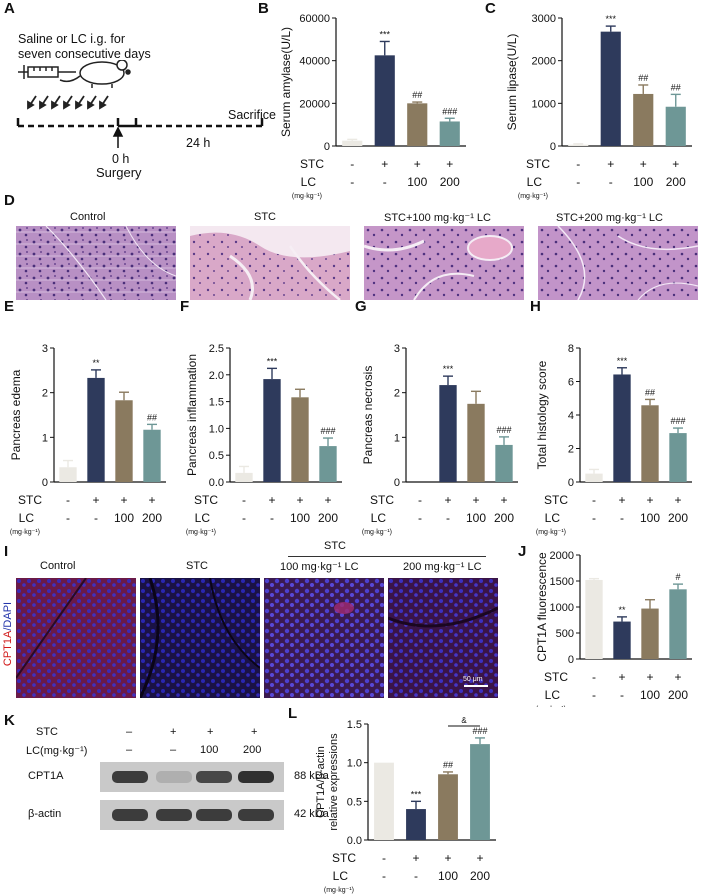 The image size is (708, 894). What do you see at coordinates (118, 137) in the screenshot?
I see `surgery-arrow-icon` at bounding box center [118, 137].